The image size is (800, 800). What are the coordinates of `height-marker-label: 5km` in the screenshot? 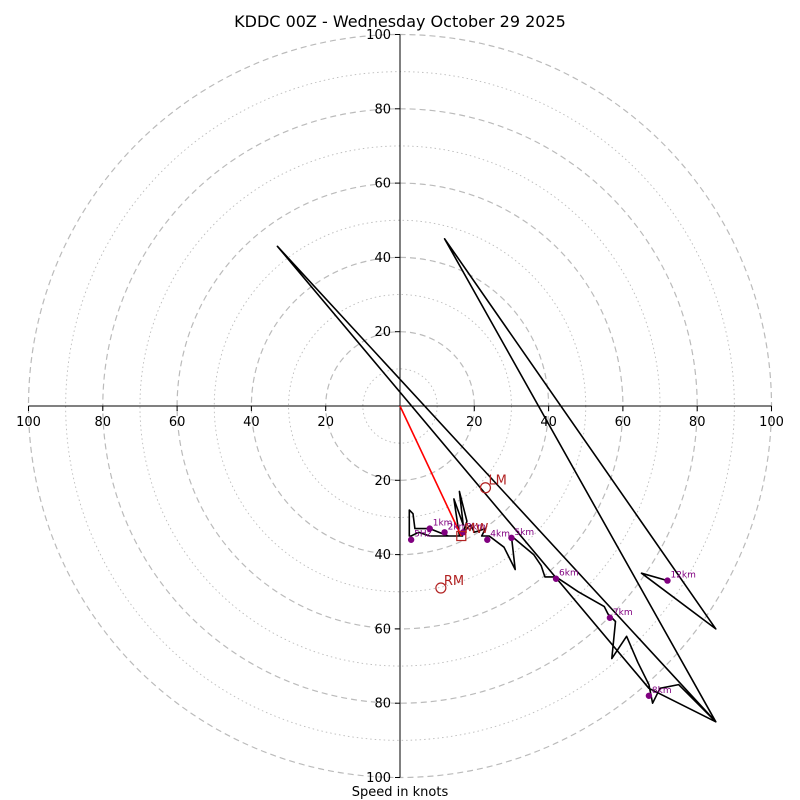 It's located at (524, 533).